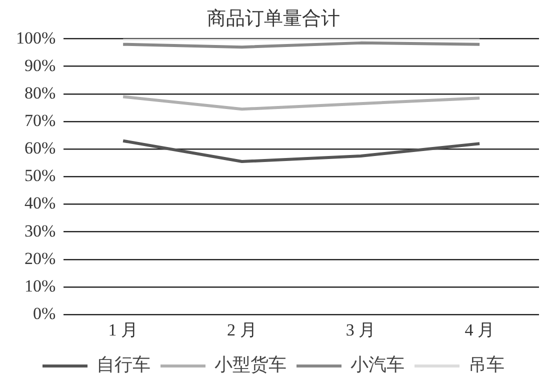  I want to click on y-tick-label: 100%, so click(36, 38).